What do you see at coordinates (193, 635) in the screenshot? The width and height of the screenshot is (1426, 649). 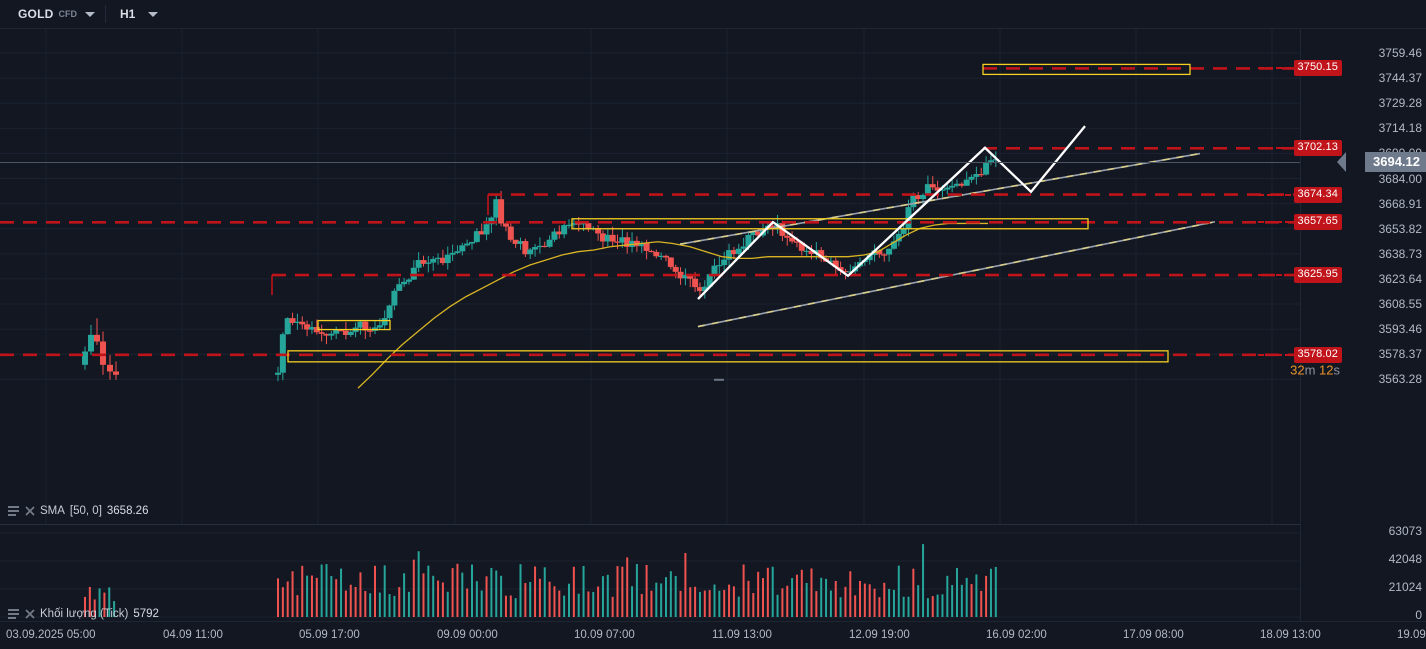 I see `time-axis-tick: 04.09 11:00` at bounding box center [193, 635].